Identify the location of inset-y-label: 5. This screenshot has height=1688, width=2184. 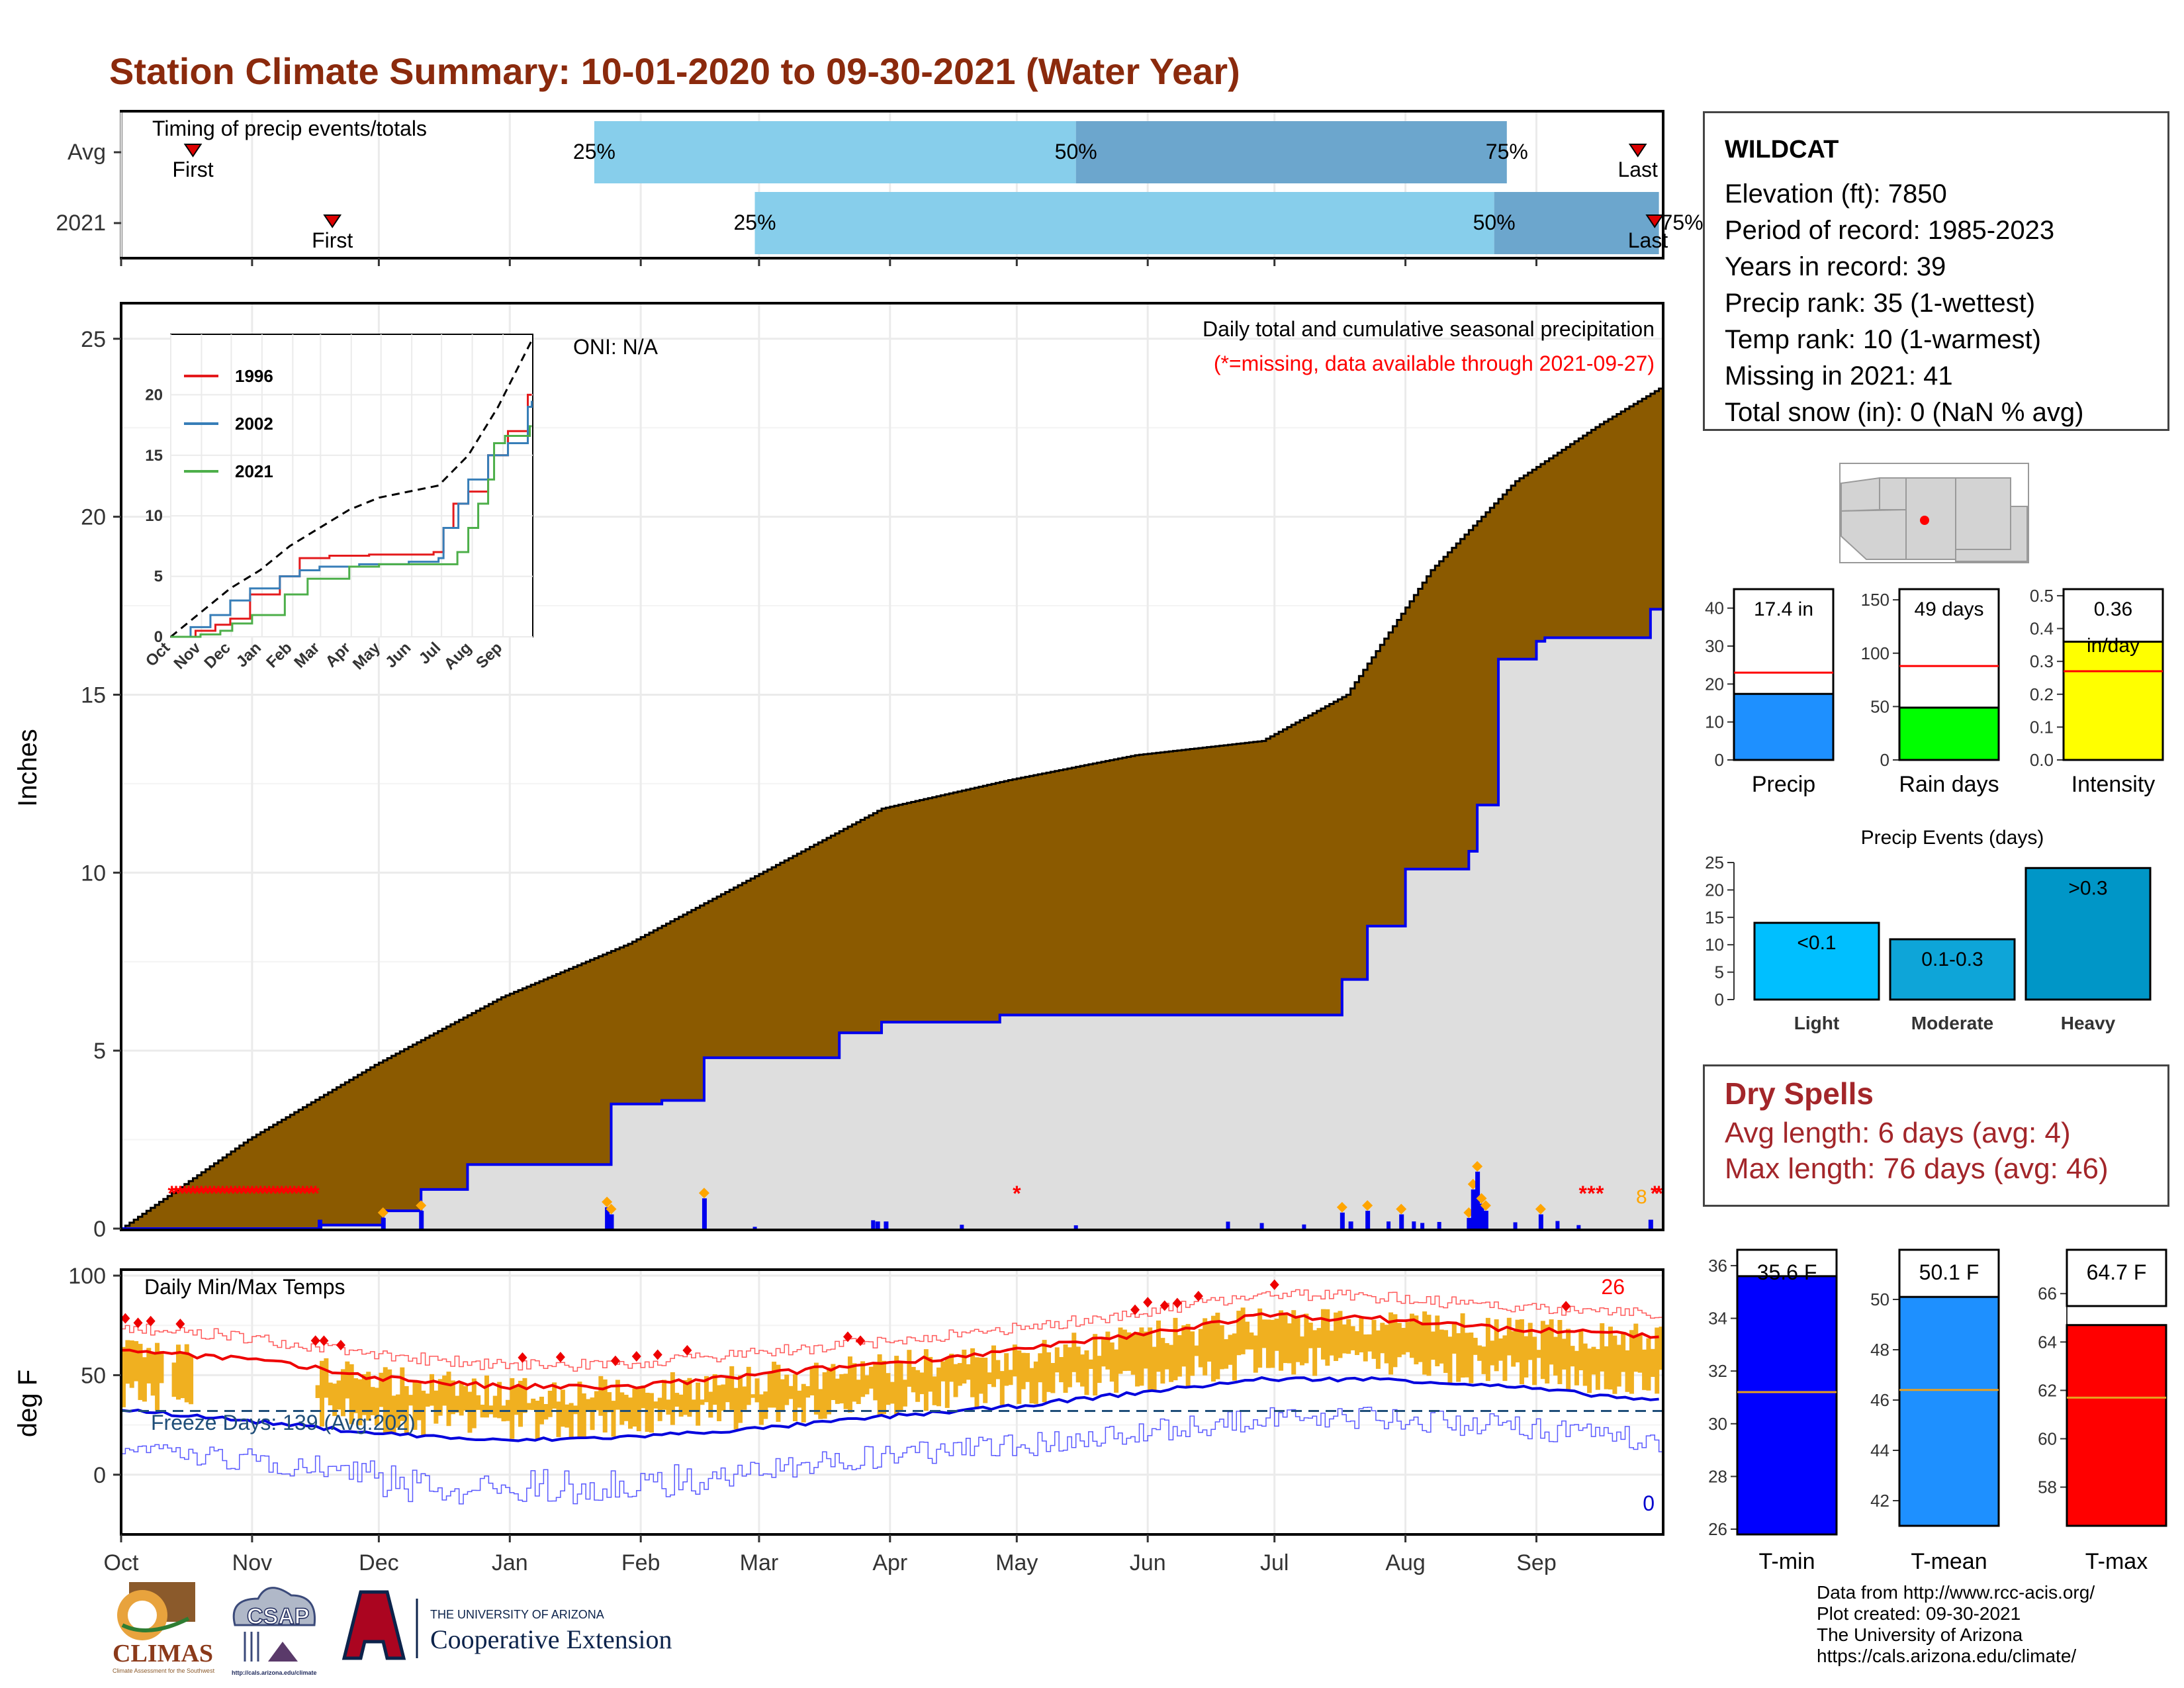
(159, 577).